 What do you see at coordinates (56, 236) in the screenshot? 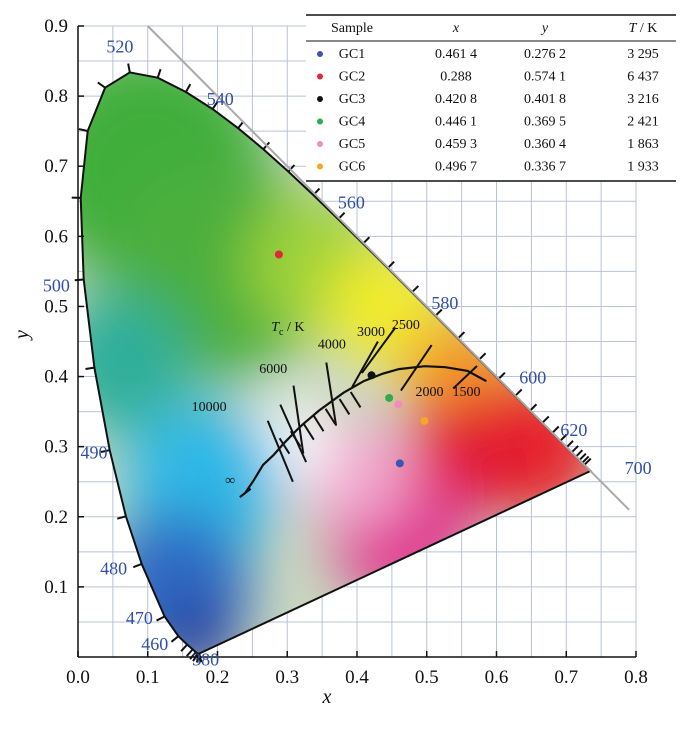
I see `y-tick-label: 0.6` at bounding box center [56, 236].